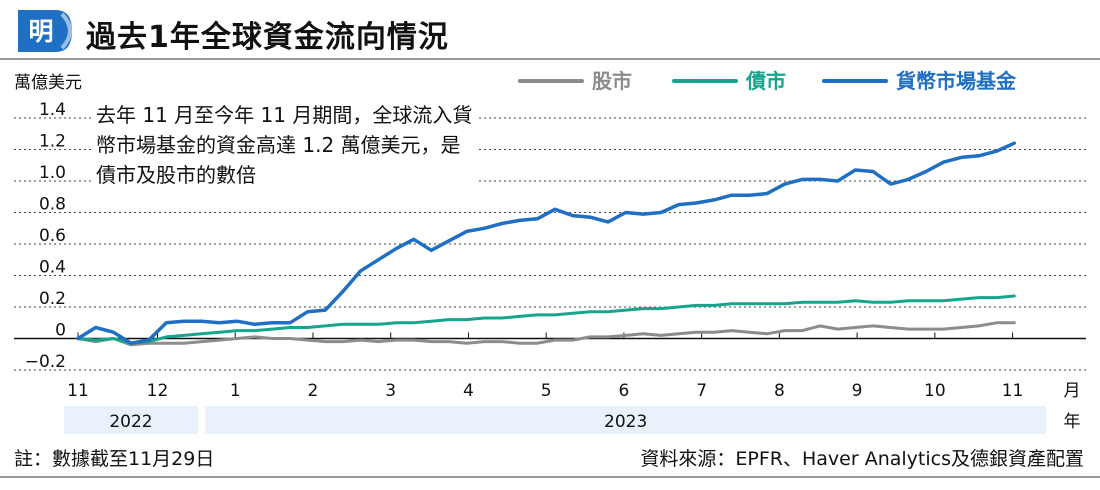 This screenshot has width=1100, height=490. What do you see at coordinates (623, 391) in the screenshot?
I see `x-tick-label: 6` at bounding box center [623, 391].